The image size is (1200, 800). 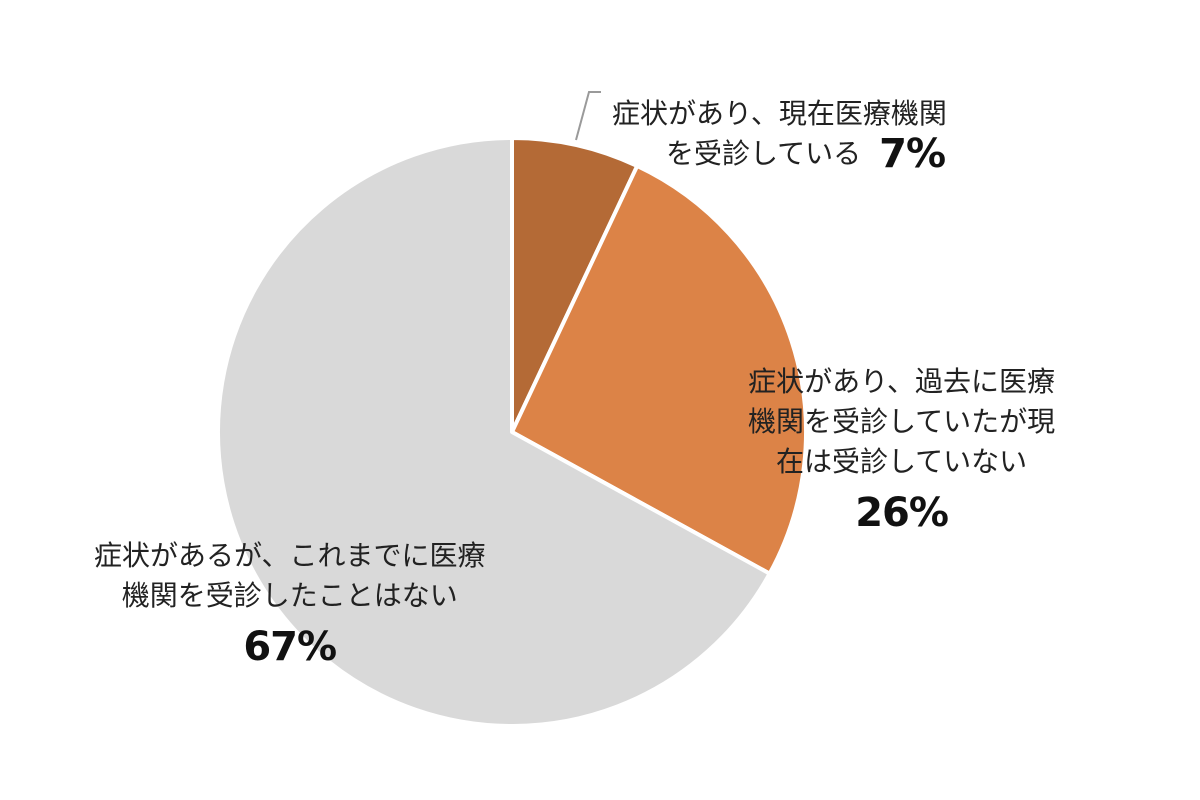 I want to click on slice-label-text: を受診している, so click(x=764, y=153).